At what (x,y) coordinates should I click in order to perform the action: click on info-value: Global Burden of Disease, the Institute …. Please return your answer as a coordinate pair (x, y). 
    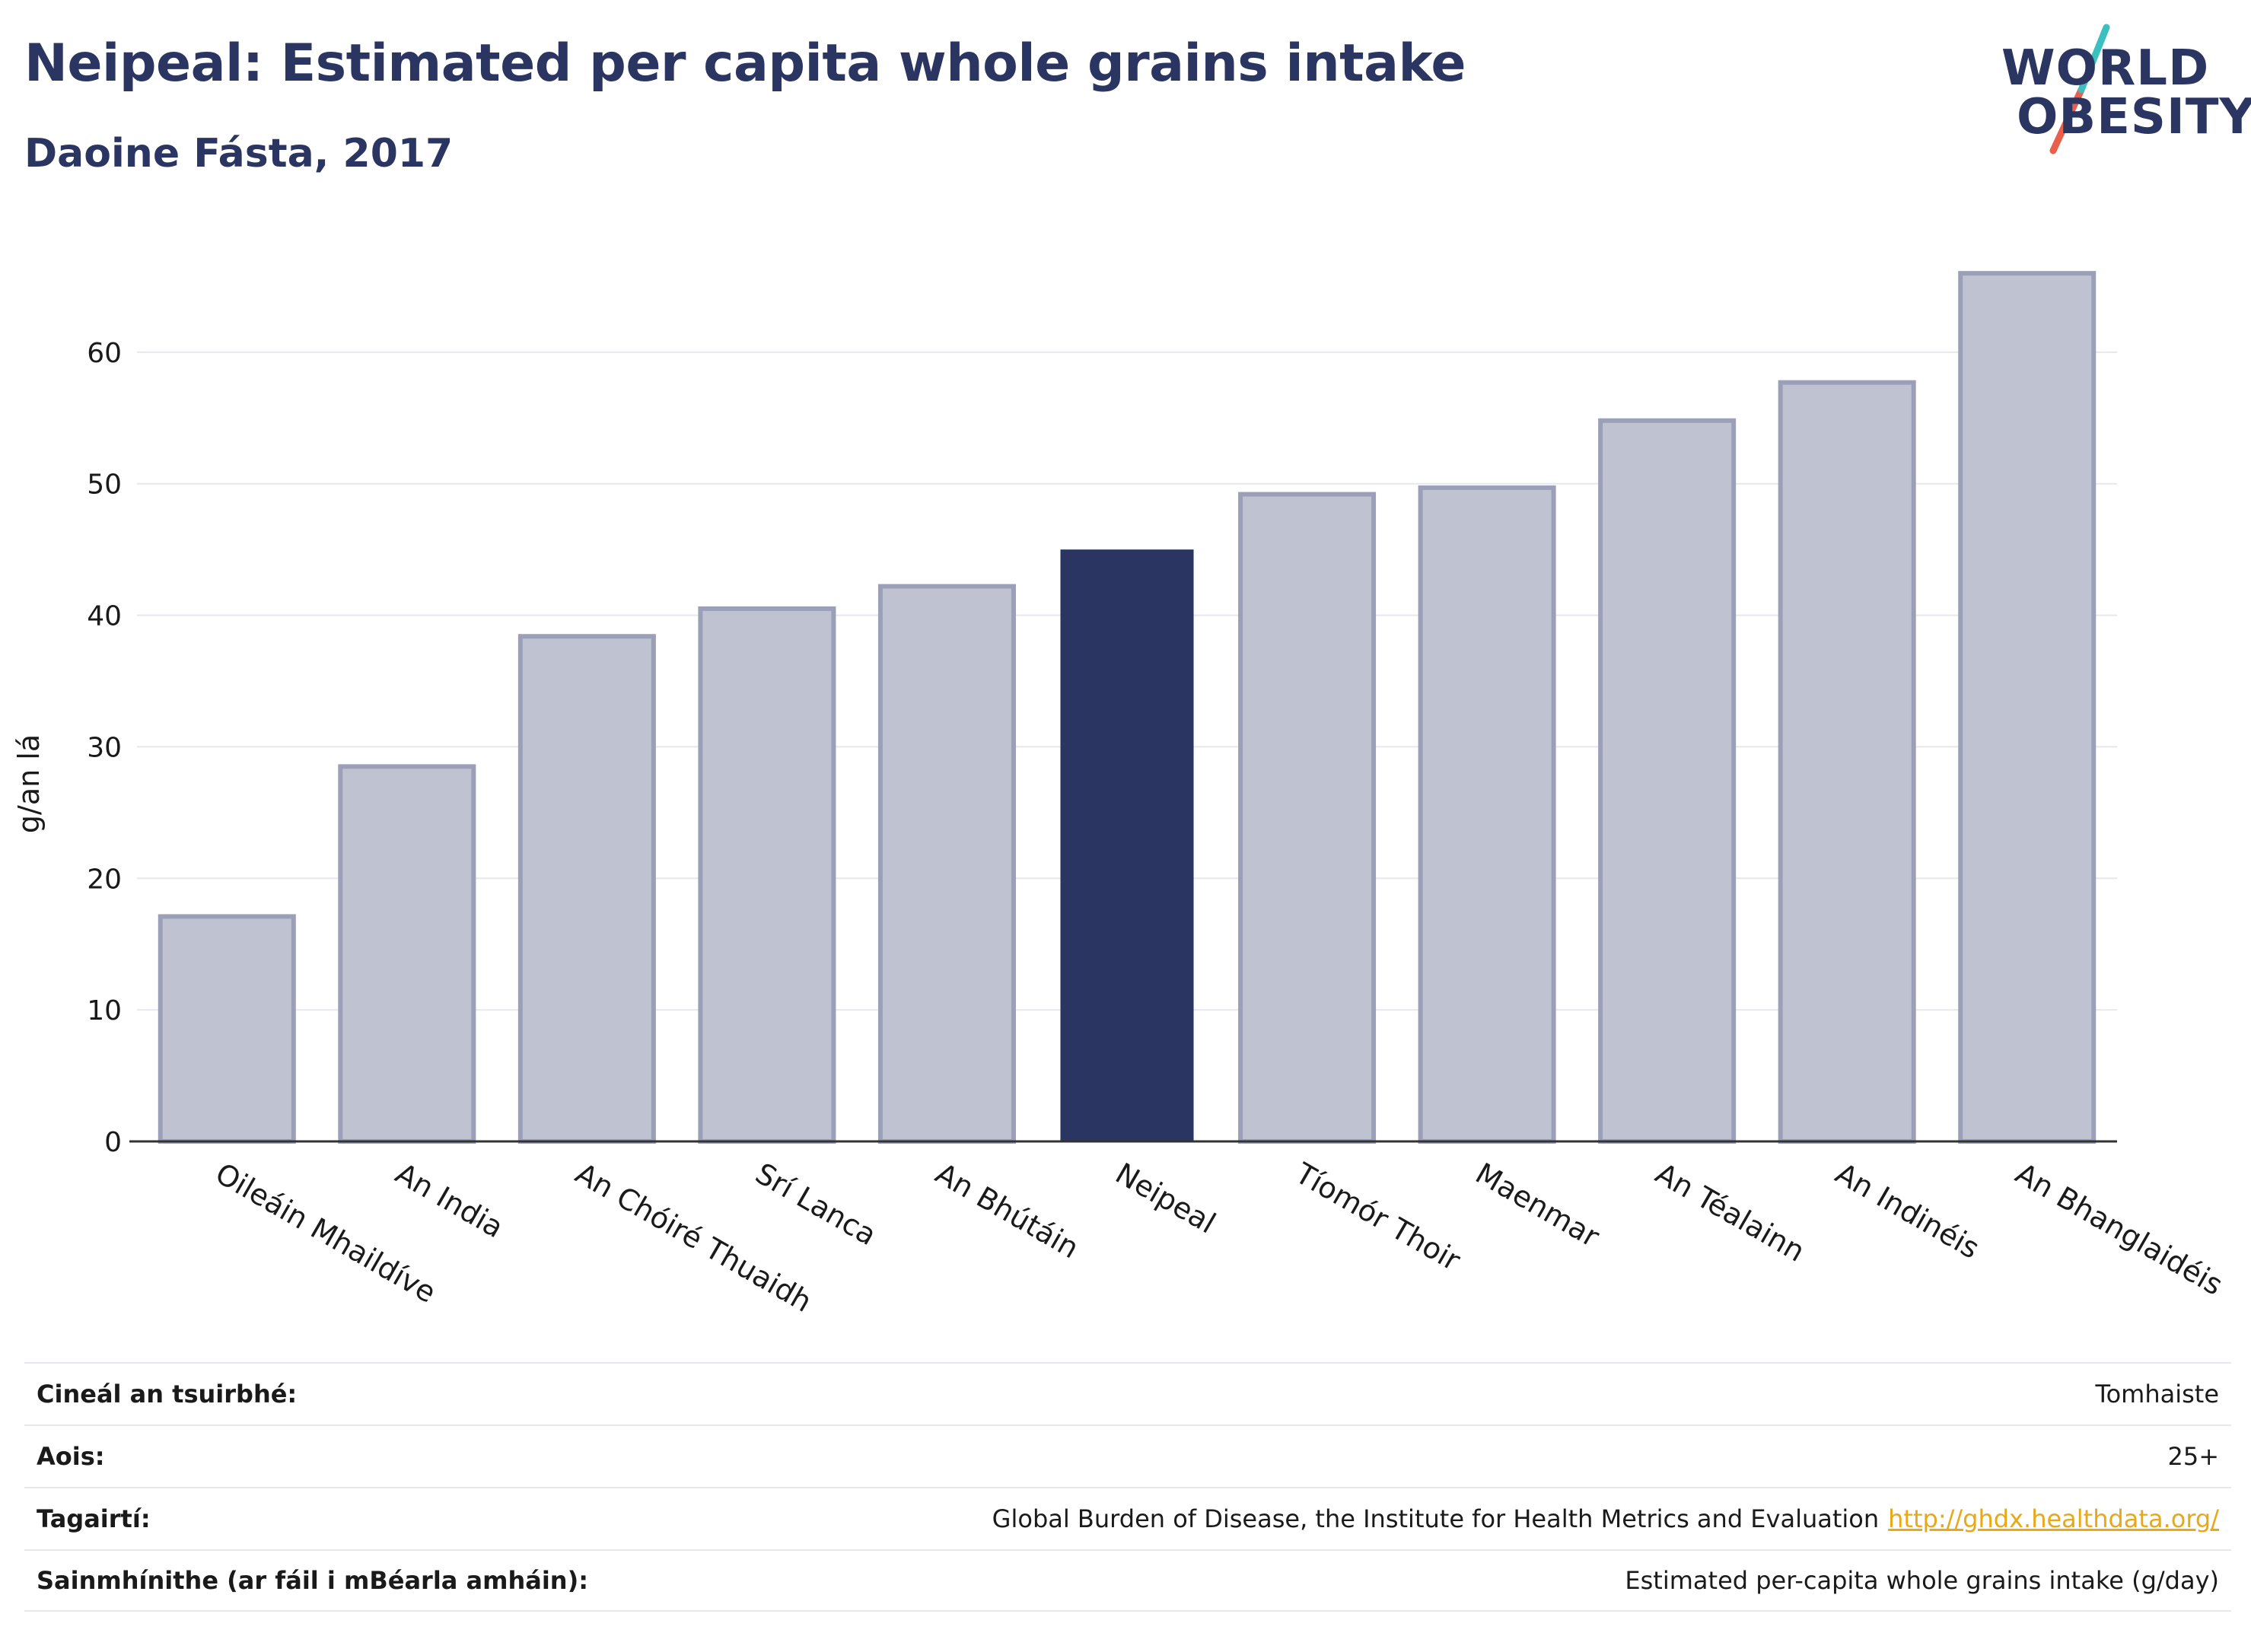
    Looking at the image, I should click on (1436, 1518).